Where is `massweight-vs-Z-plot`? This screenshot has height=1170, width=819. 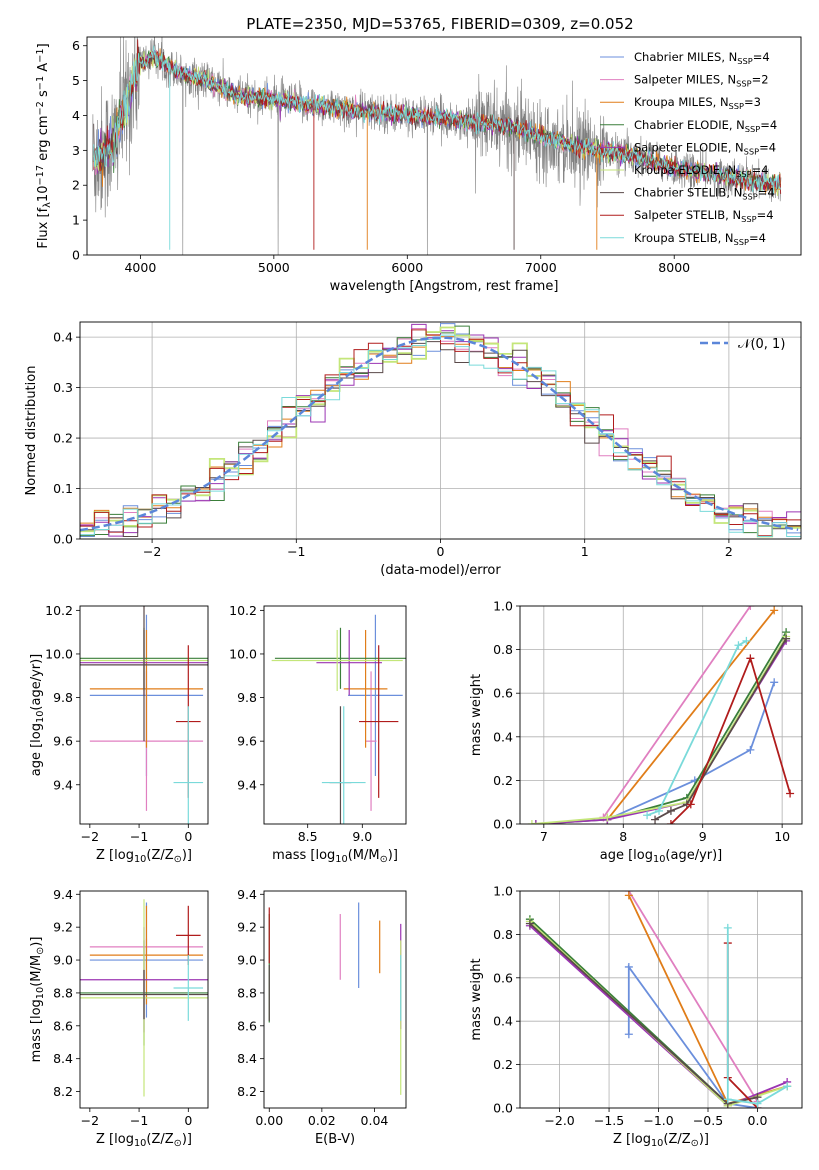
massweight-vs-Z-plot is located at coordinates (658, 999).